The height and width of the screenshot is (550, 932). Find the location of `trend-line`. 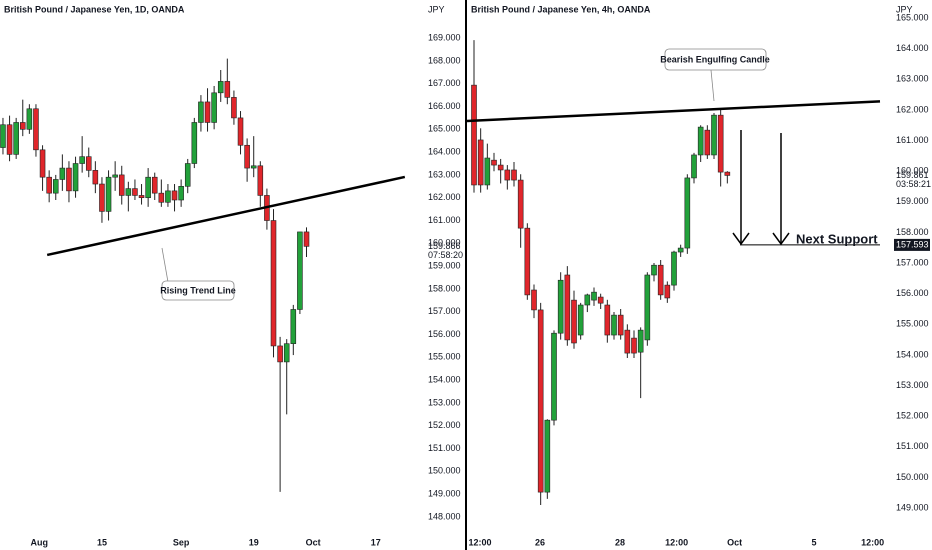

trend-line is located at coordinates (673, 111).